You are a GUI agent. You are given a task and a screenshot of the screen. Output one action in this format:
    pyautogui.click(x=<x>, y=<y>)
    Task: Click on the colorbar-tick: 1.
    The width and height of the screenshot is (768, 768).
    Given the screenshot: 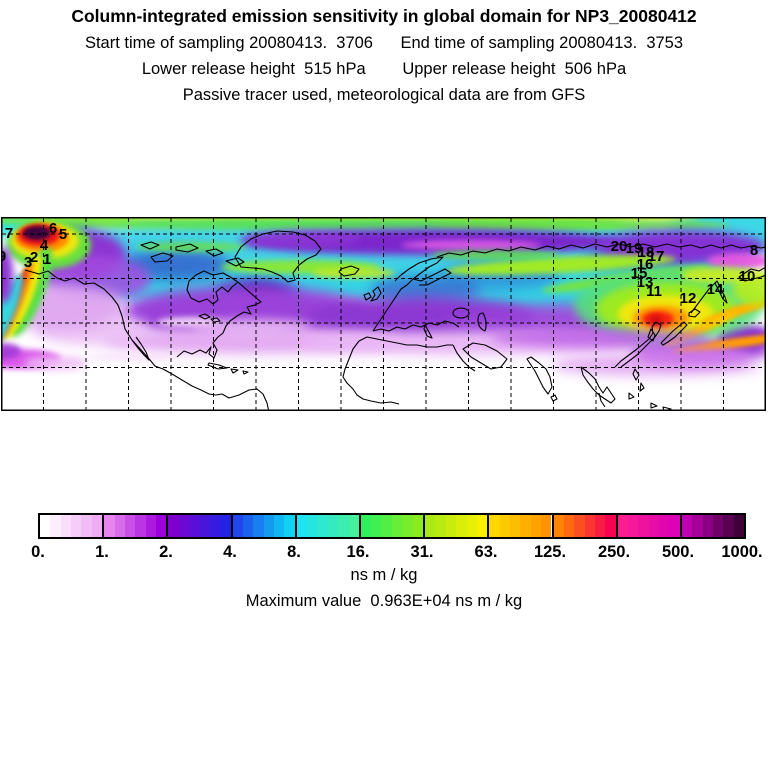 What is the action you would take?
    pyautogui.click(x=102, y=552)
    